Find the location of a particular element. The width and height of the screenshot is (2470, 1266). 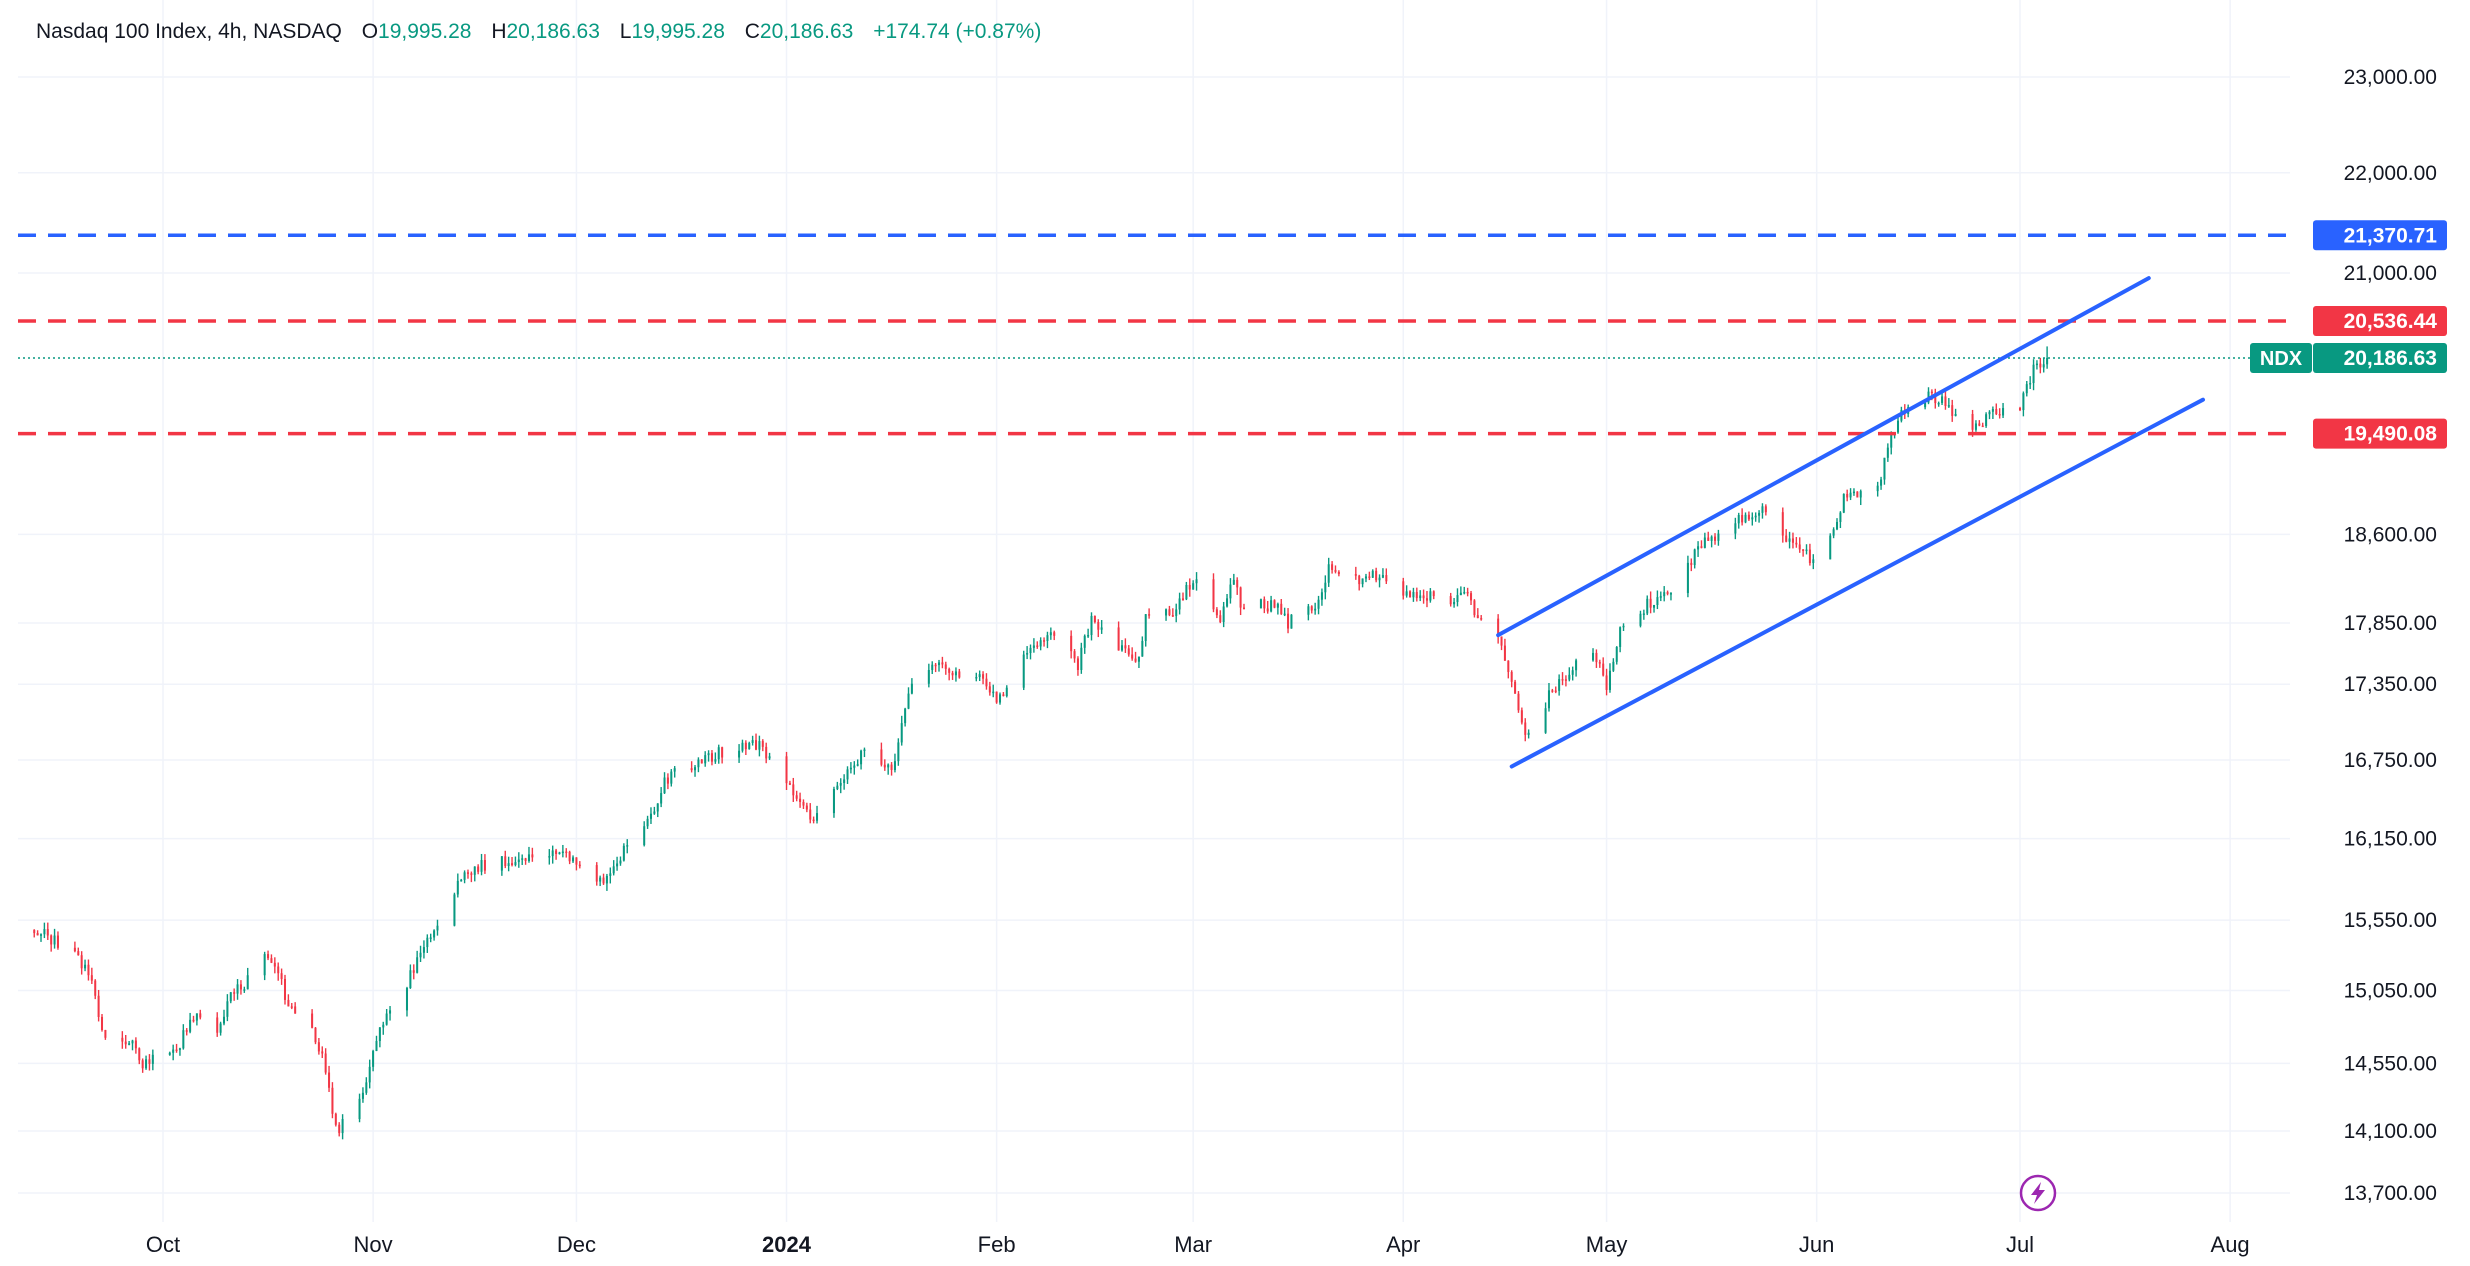

close-label: C is located at coordinates (752, 31).